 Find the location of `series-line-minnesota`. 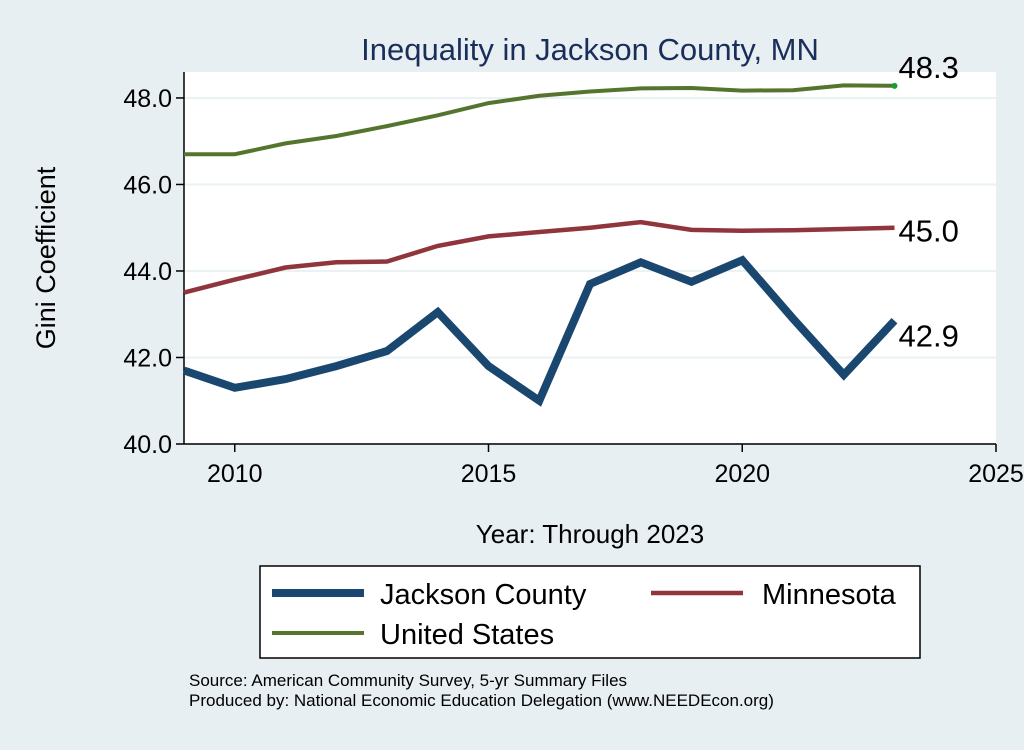

series-line-minnesota is located at coordinates (539, 257).